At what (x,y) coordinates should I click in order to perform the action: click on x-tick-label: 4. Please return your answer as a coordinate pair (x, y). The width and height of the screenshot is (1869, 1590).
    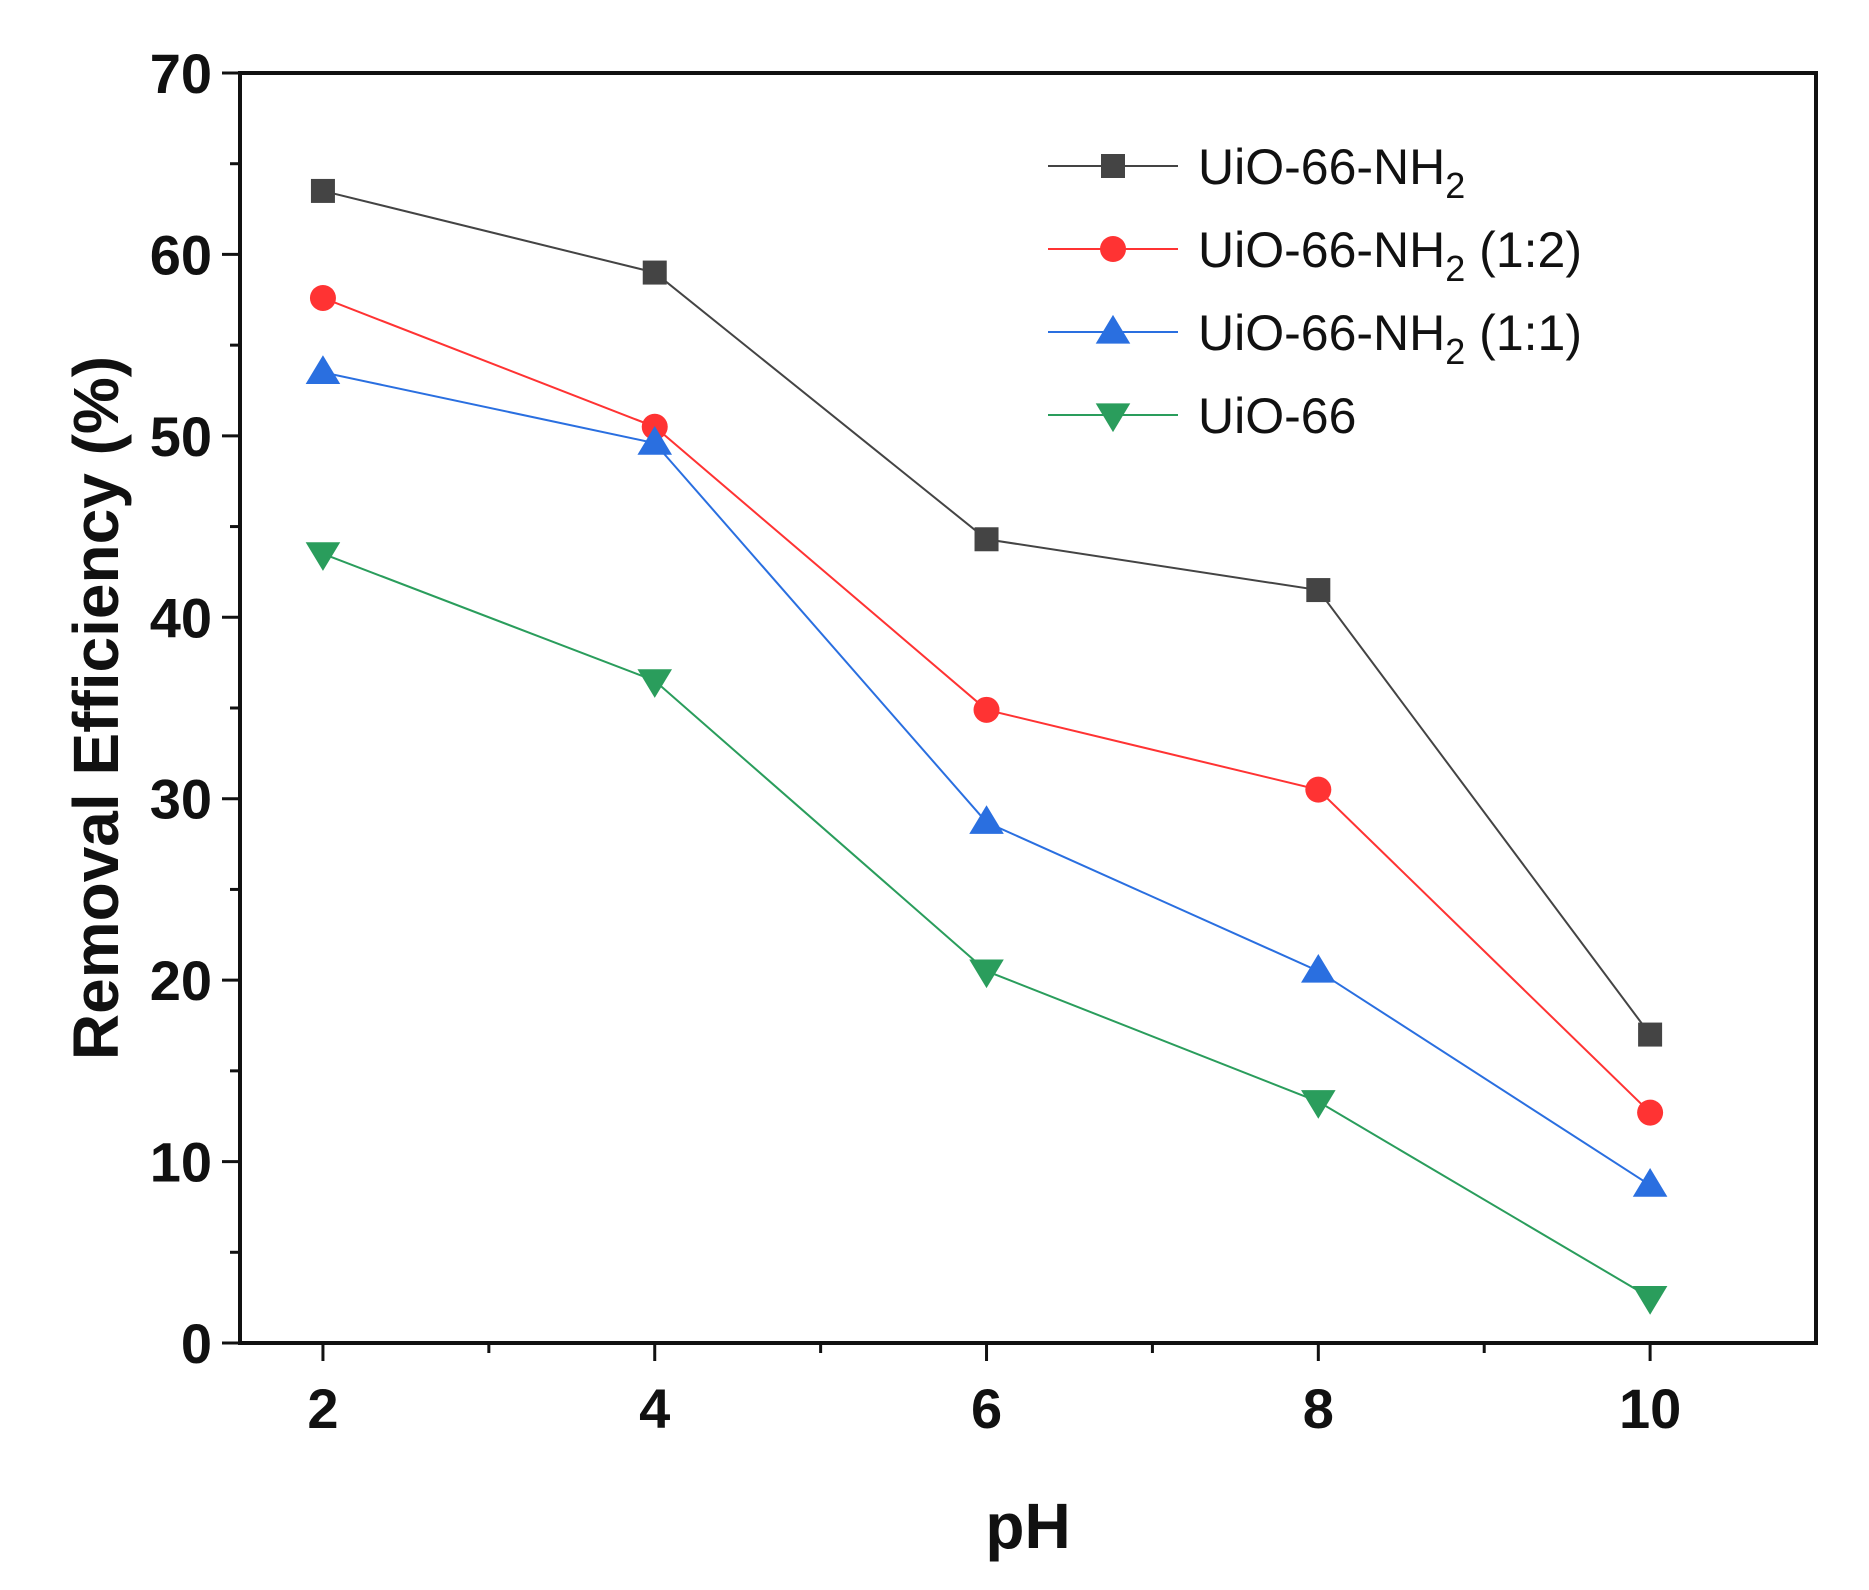
    Looking at the image, I should click on (654, 1408).